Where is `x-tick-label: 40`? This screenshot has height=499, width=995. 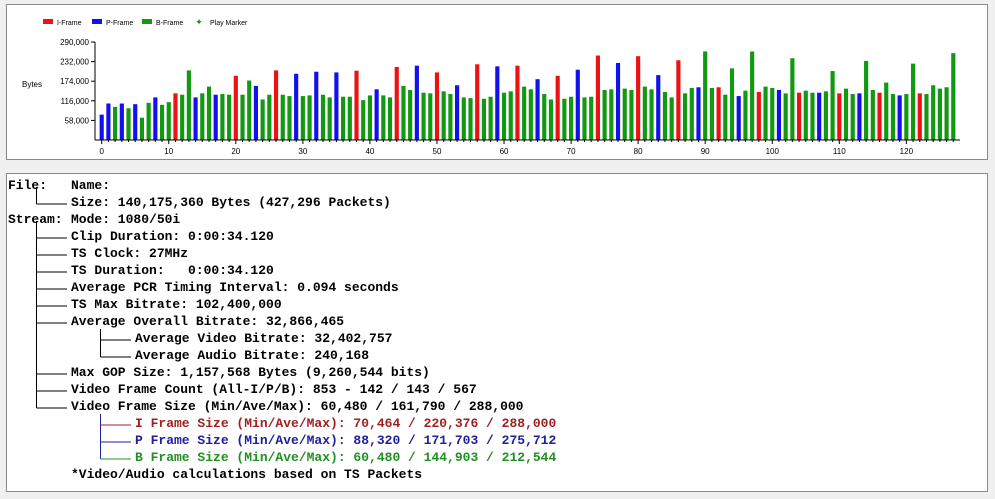 x-tick-label: 40 is located at coordinates (369, 151).